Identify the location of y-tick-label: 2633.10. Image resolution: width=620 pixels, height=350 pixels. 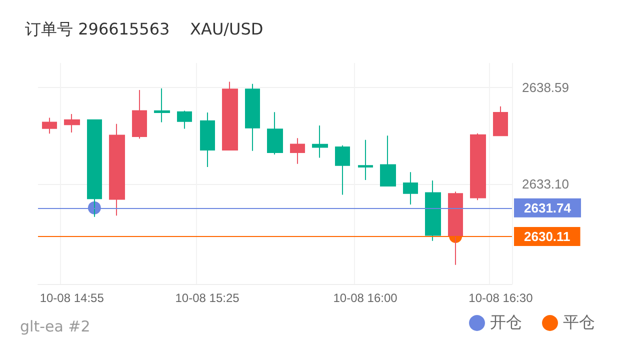
(545, 184).